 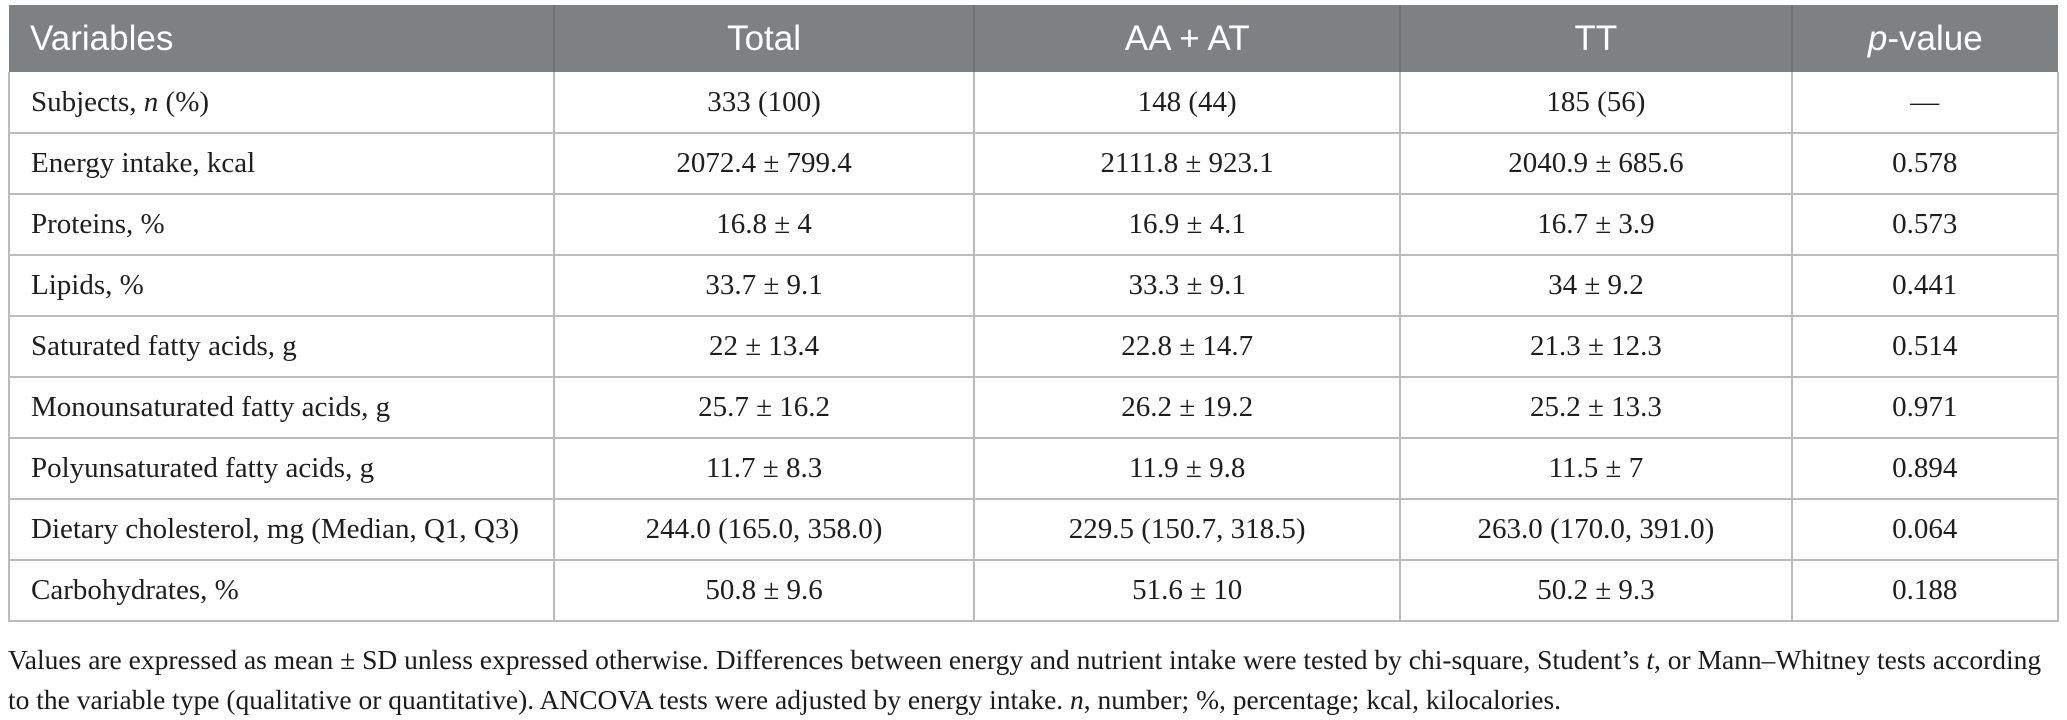 I want to click on row-label-polyunsaturated-fatty-acids: Polyunsaturated fatty acids, g, so click(x=281, y=468).